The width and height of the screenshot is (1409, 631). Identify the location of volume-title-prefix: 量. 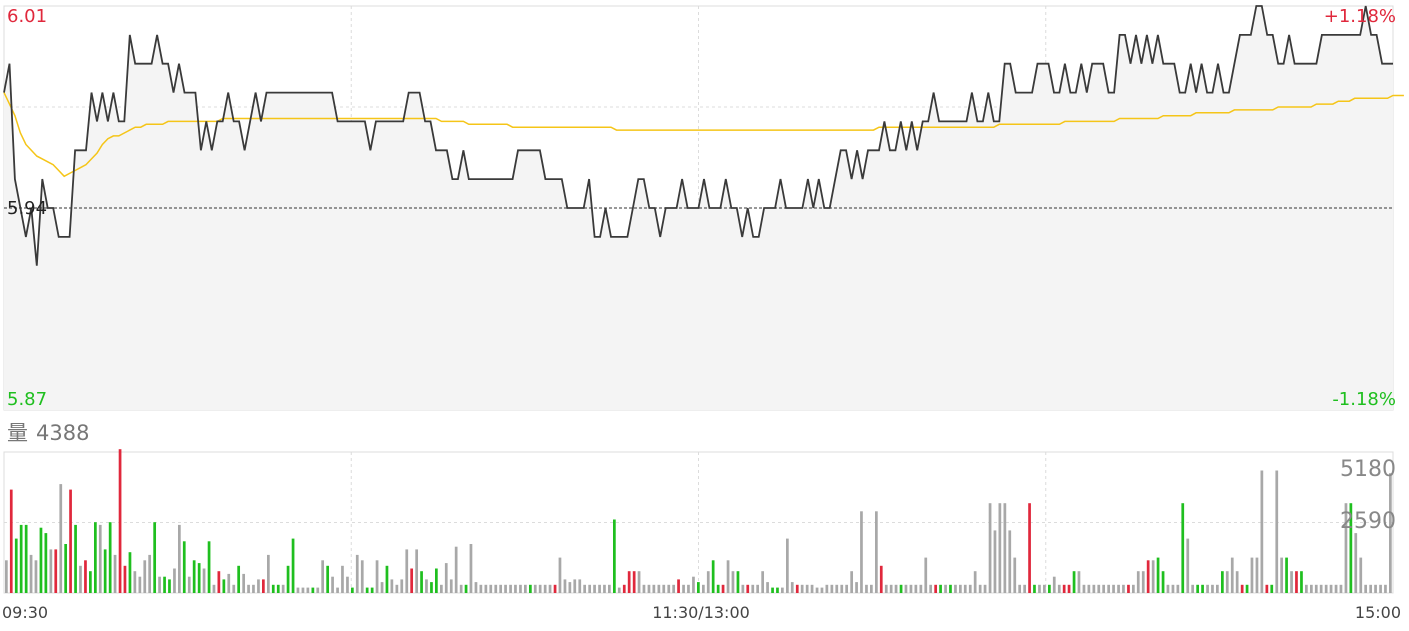
(17, 433).